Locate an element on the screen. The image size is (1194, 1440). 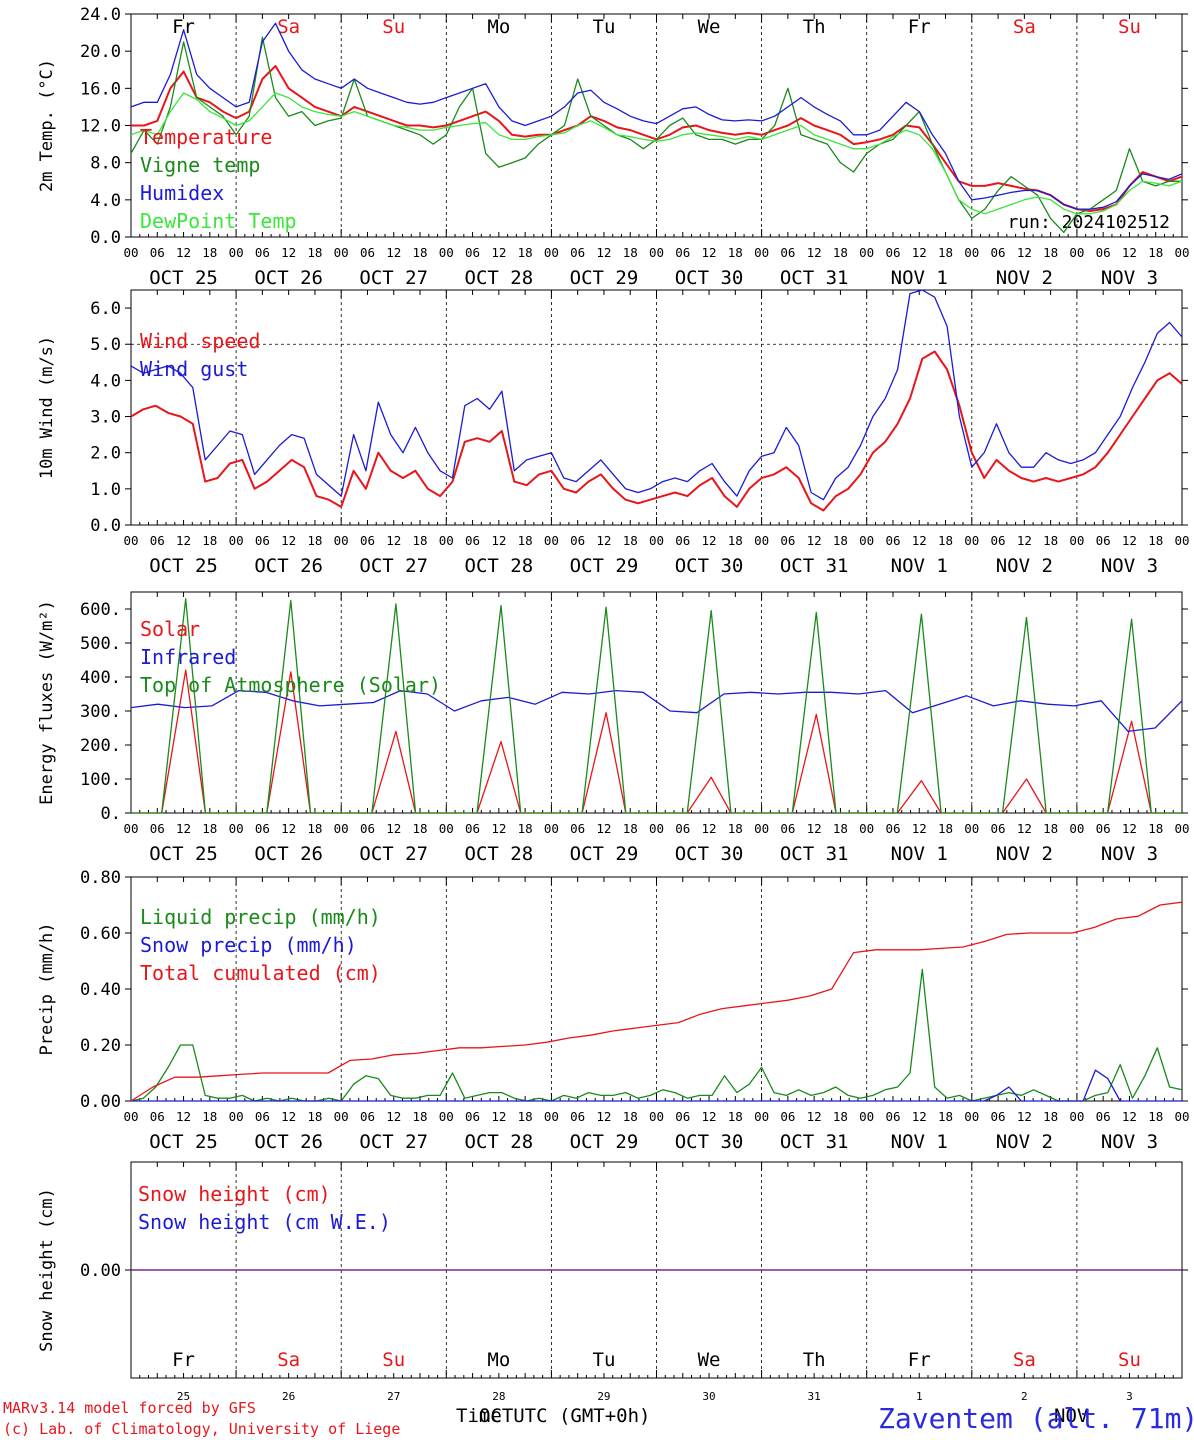
weekday-label: Fr is located at coordinates (183, 27).